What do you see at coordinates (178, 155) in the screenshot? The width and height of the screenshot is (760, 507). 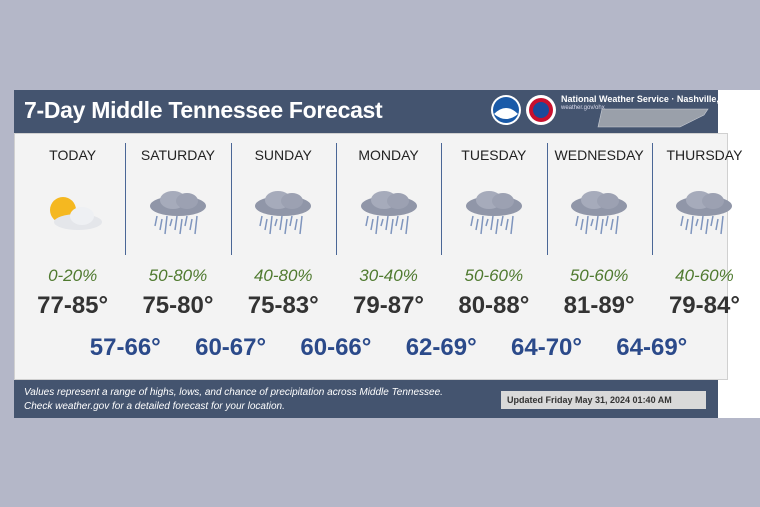 I see `day-name: SATURDAY` at bounding box center [178, 155].